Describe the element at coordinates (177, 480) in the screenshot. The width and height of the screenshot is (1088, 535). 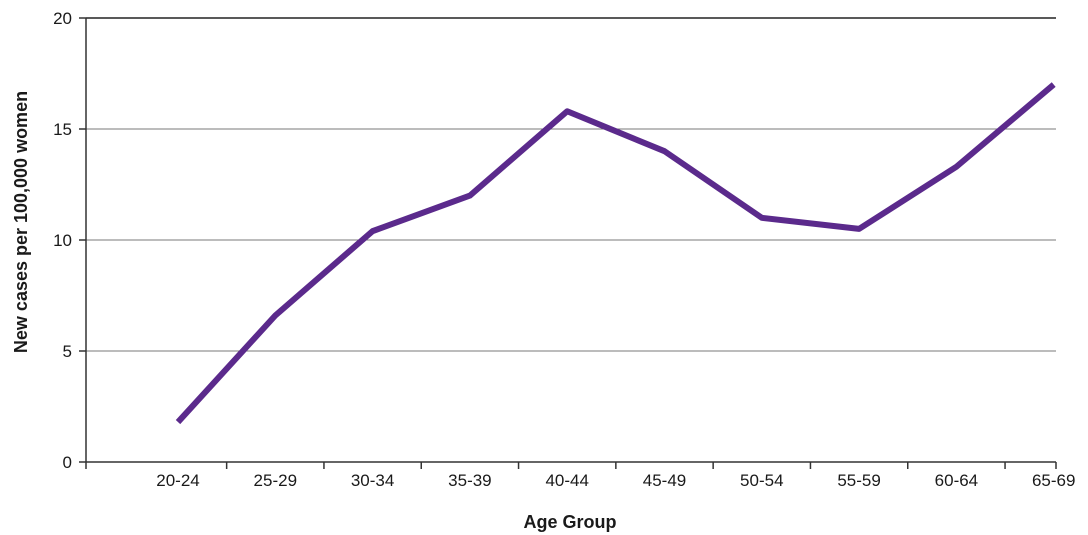
I see `x-tick-label: 20-24` at that location.